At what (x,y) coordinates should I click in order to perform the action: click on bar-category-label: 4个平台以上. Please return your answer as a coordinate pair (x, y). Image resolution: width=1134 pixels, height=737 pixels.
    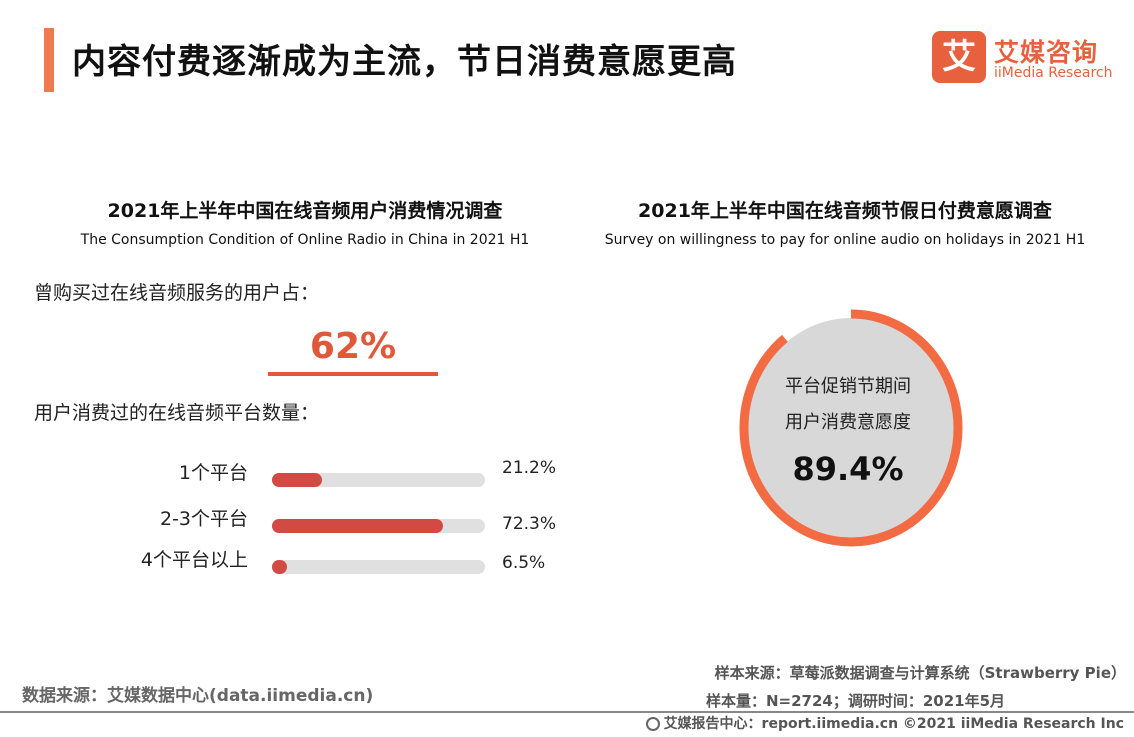
    Looking at the image, I should click on (194, 560).